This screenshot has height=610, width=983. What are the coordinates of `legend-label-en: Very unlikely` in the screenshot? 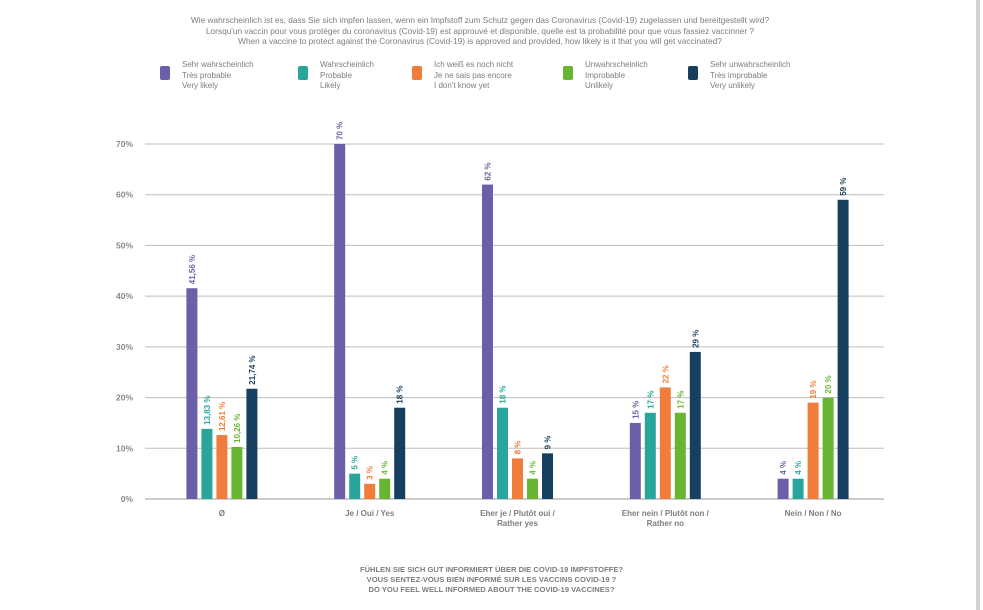 It's located at (732, 86).